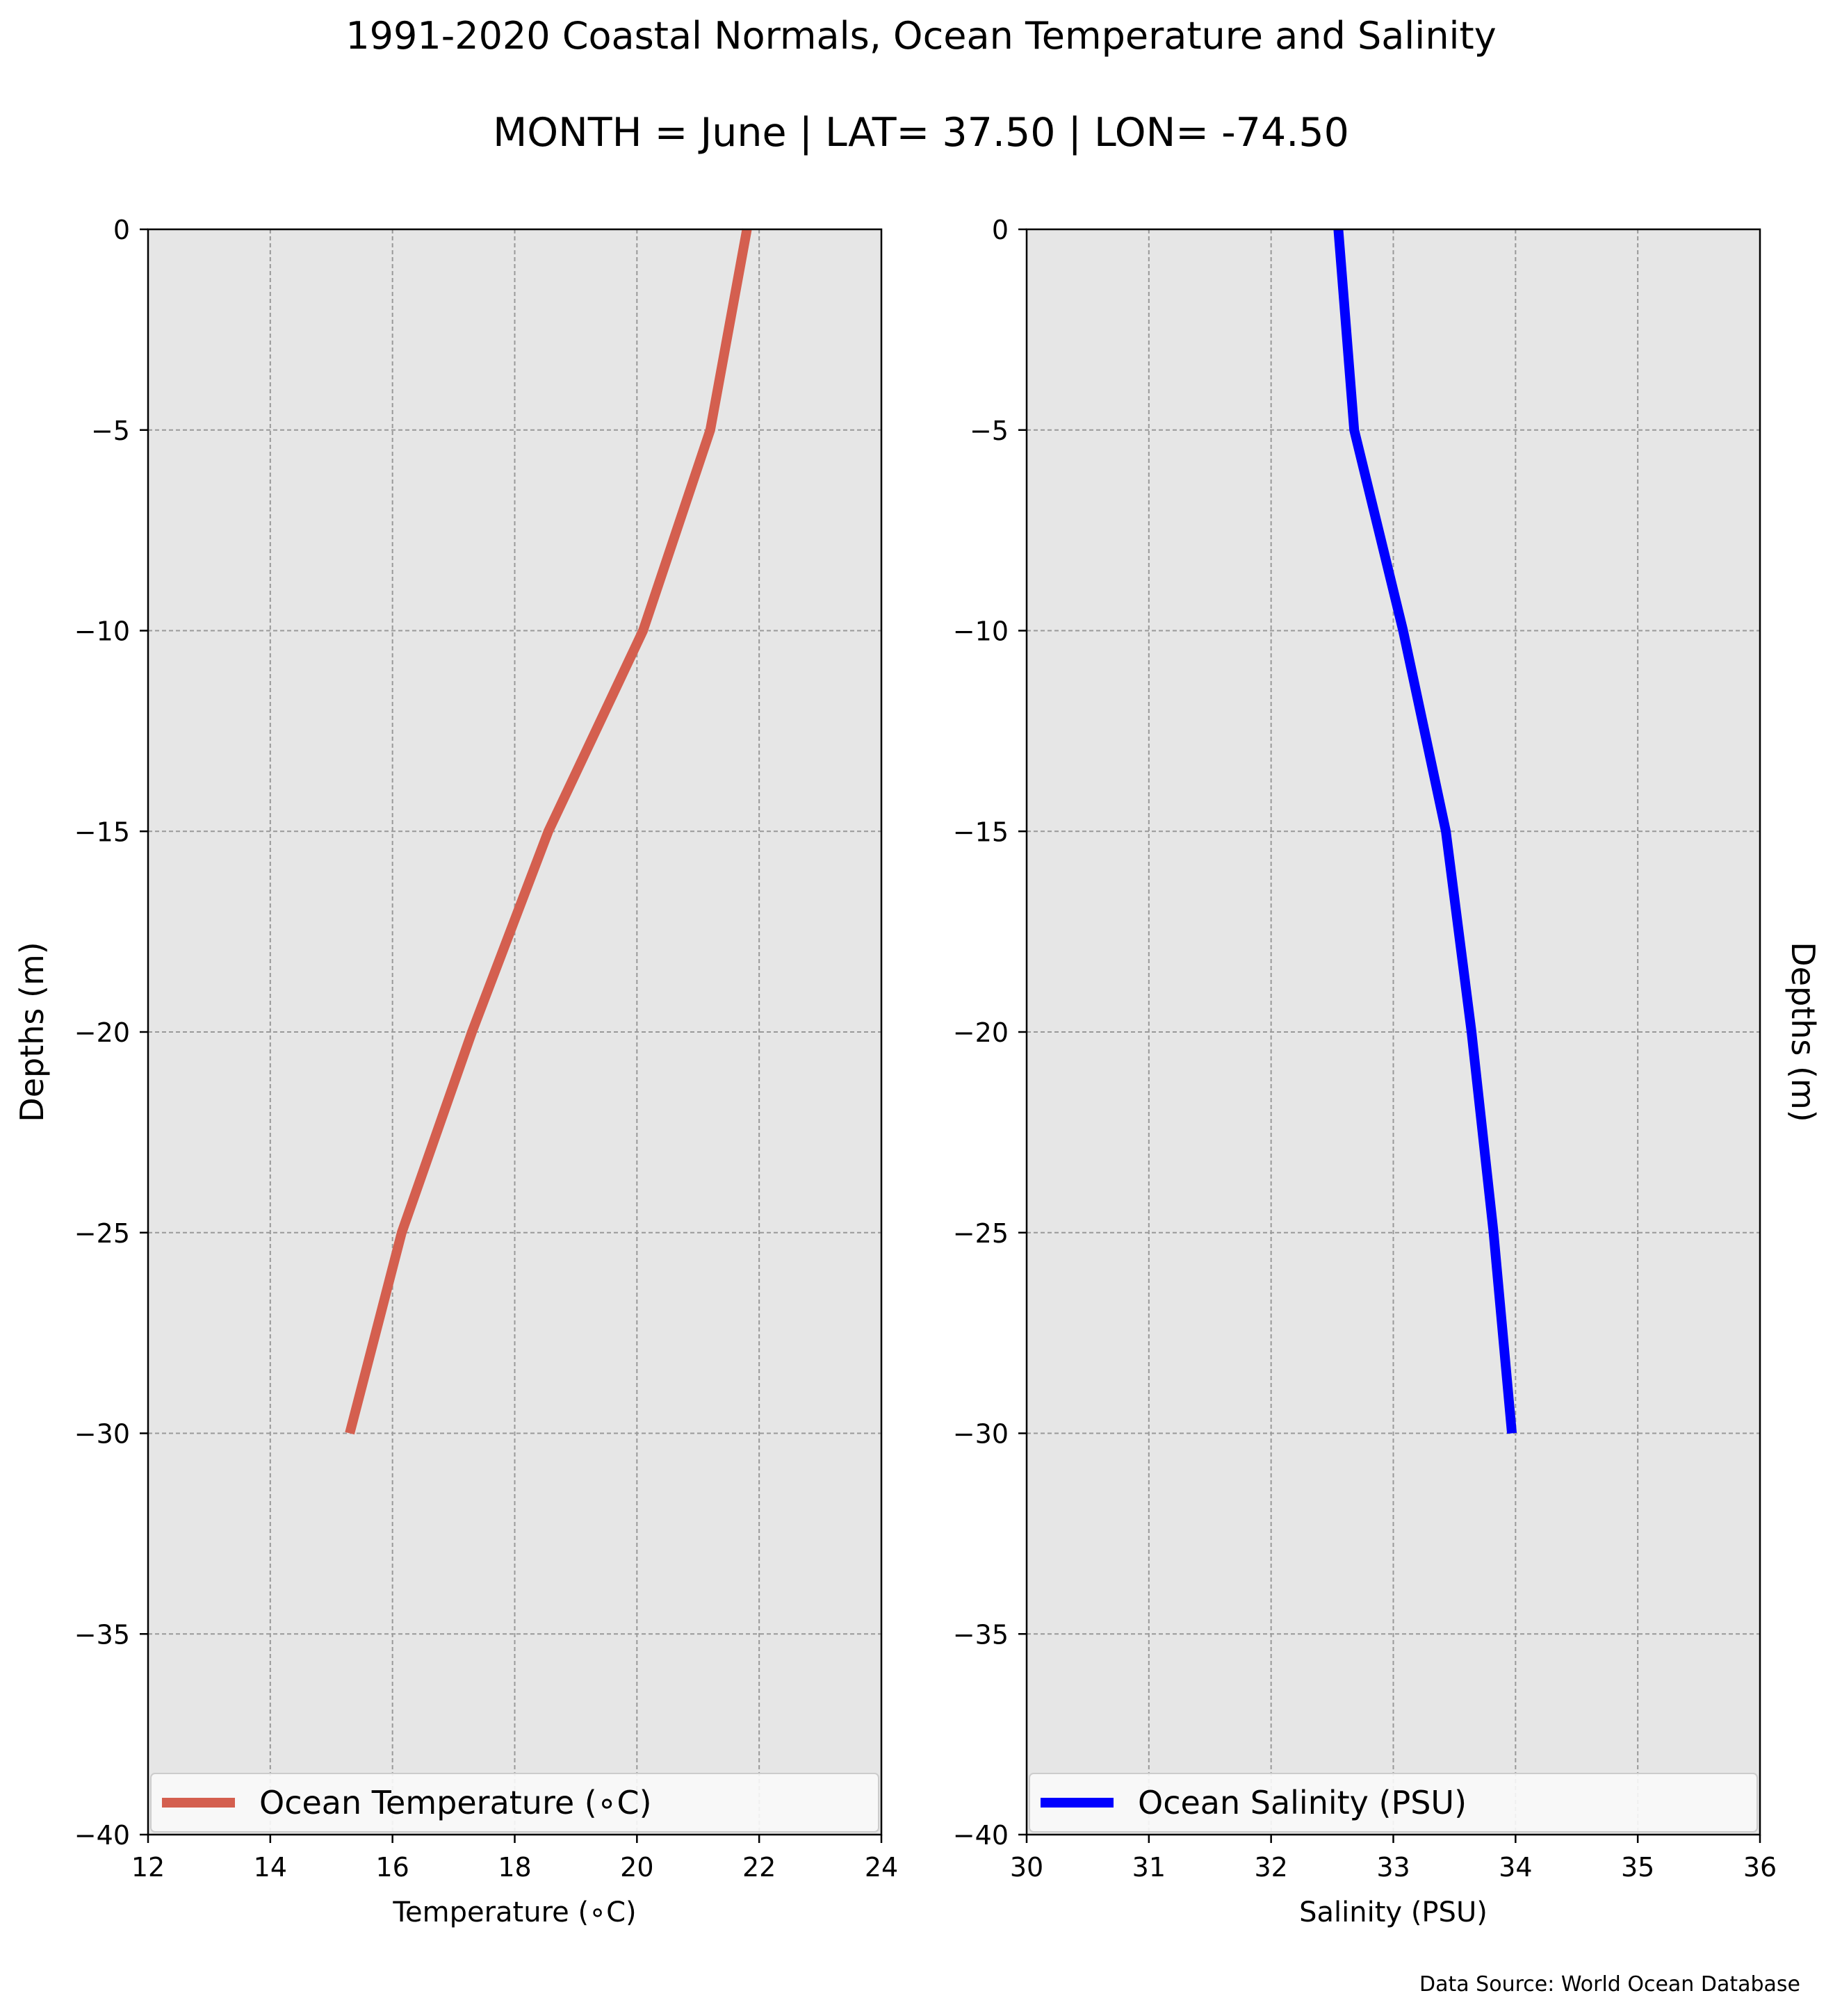 The height and width of the screenshot is (2016, 1842). Describe the element at coordinates (1515, 1868) in the screenshot. I see `x-tick-label: 34` at that location.